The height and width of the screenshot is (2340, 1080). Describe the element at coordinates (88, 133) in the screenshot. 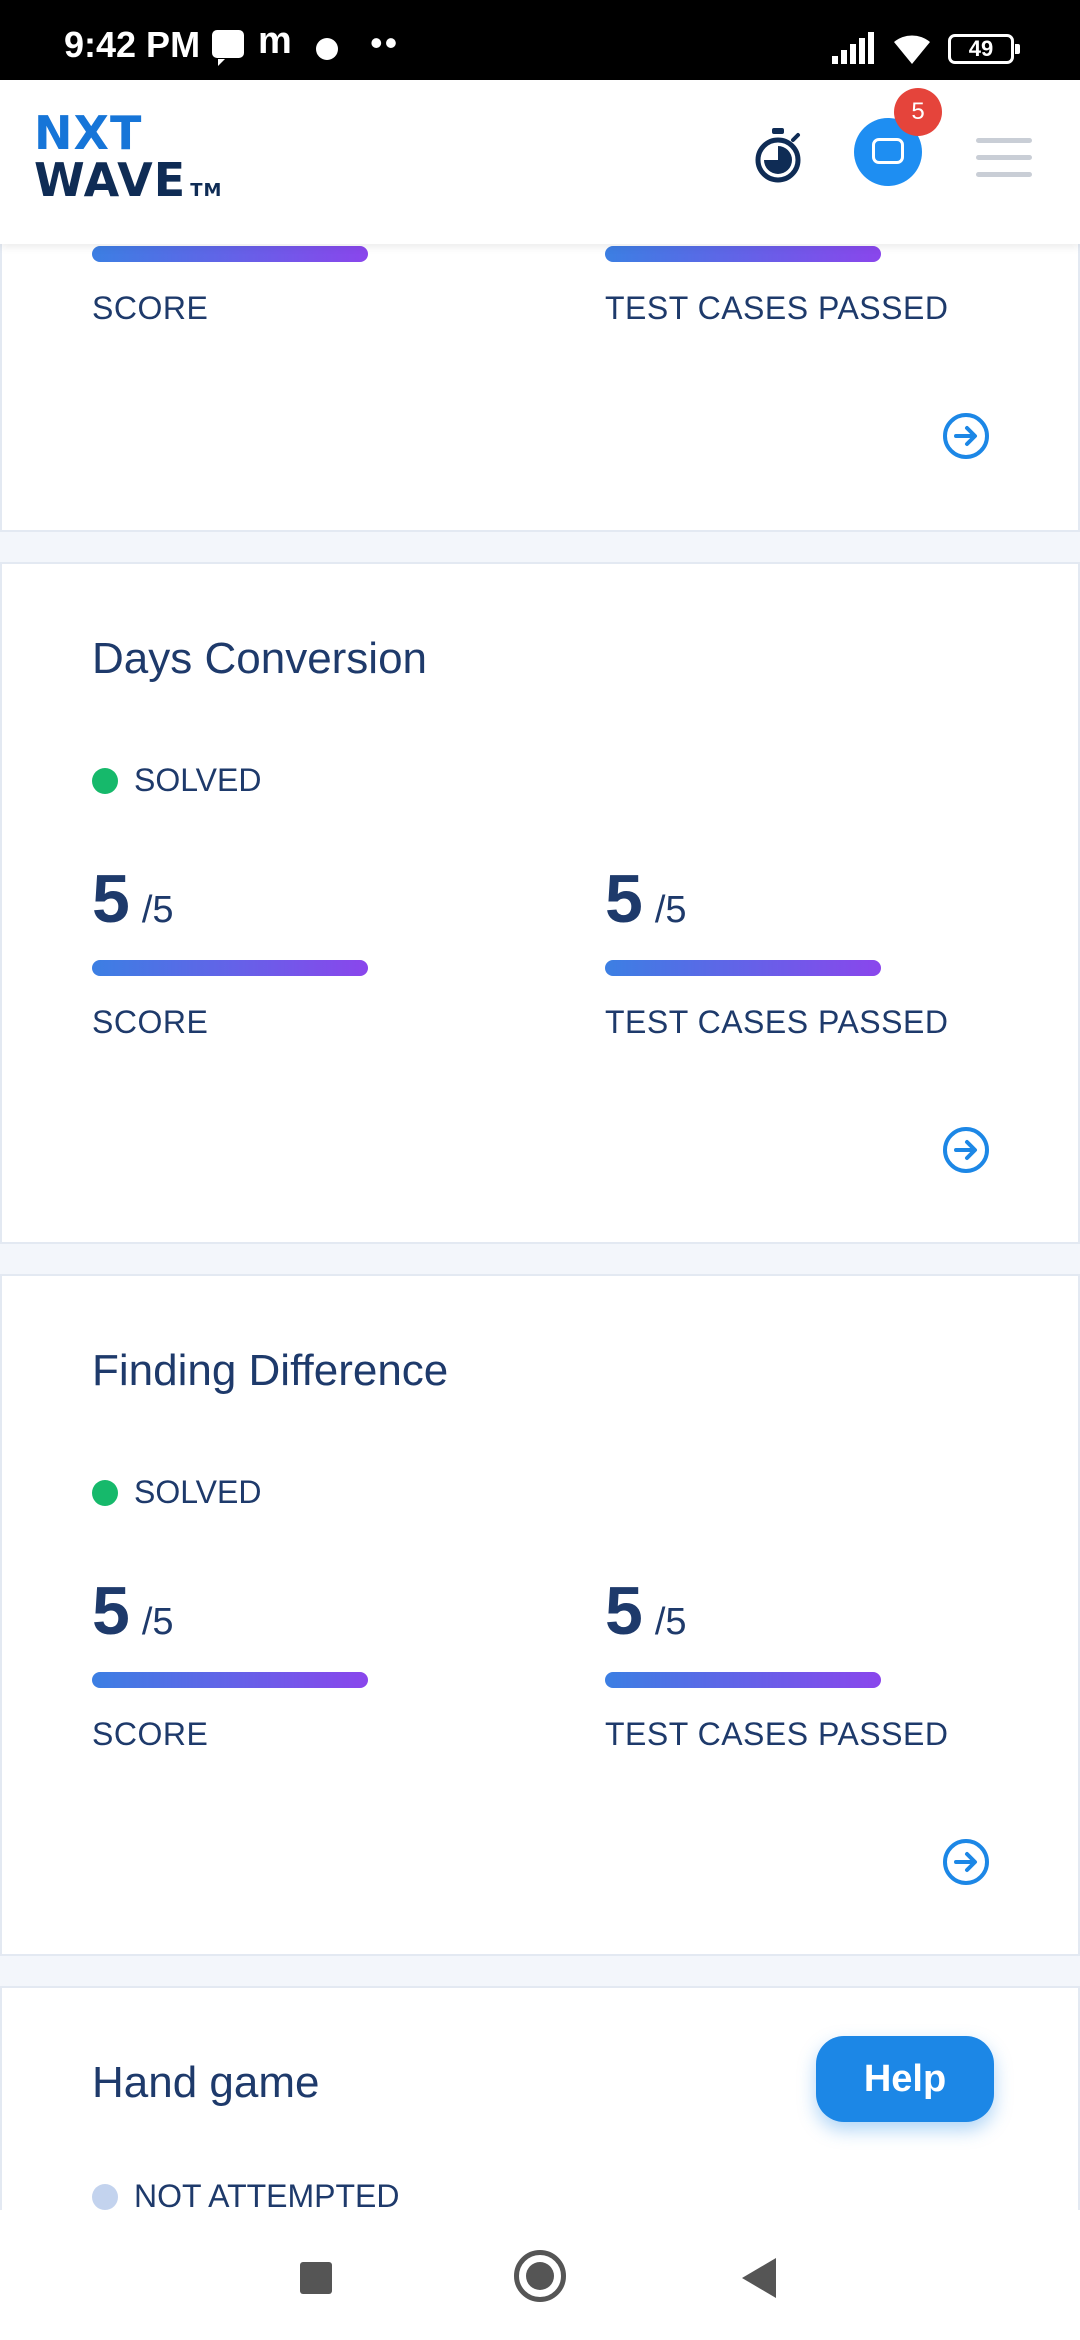

I see `logo-line1: NXT` at that location.